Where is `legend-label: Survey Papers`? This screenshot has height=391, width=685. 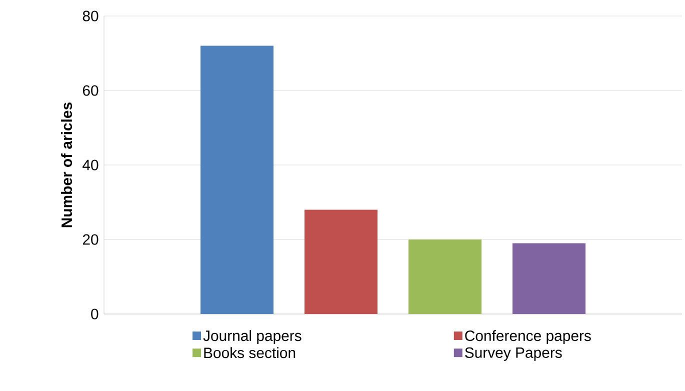
legend-label: Survey Papers is located at coordinates (513, 354).